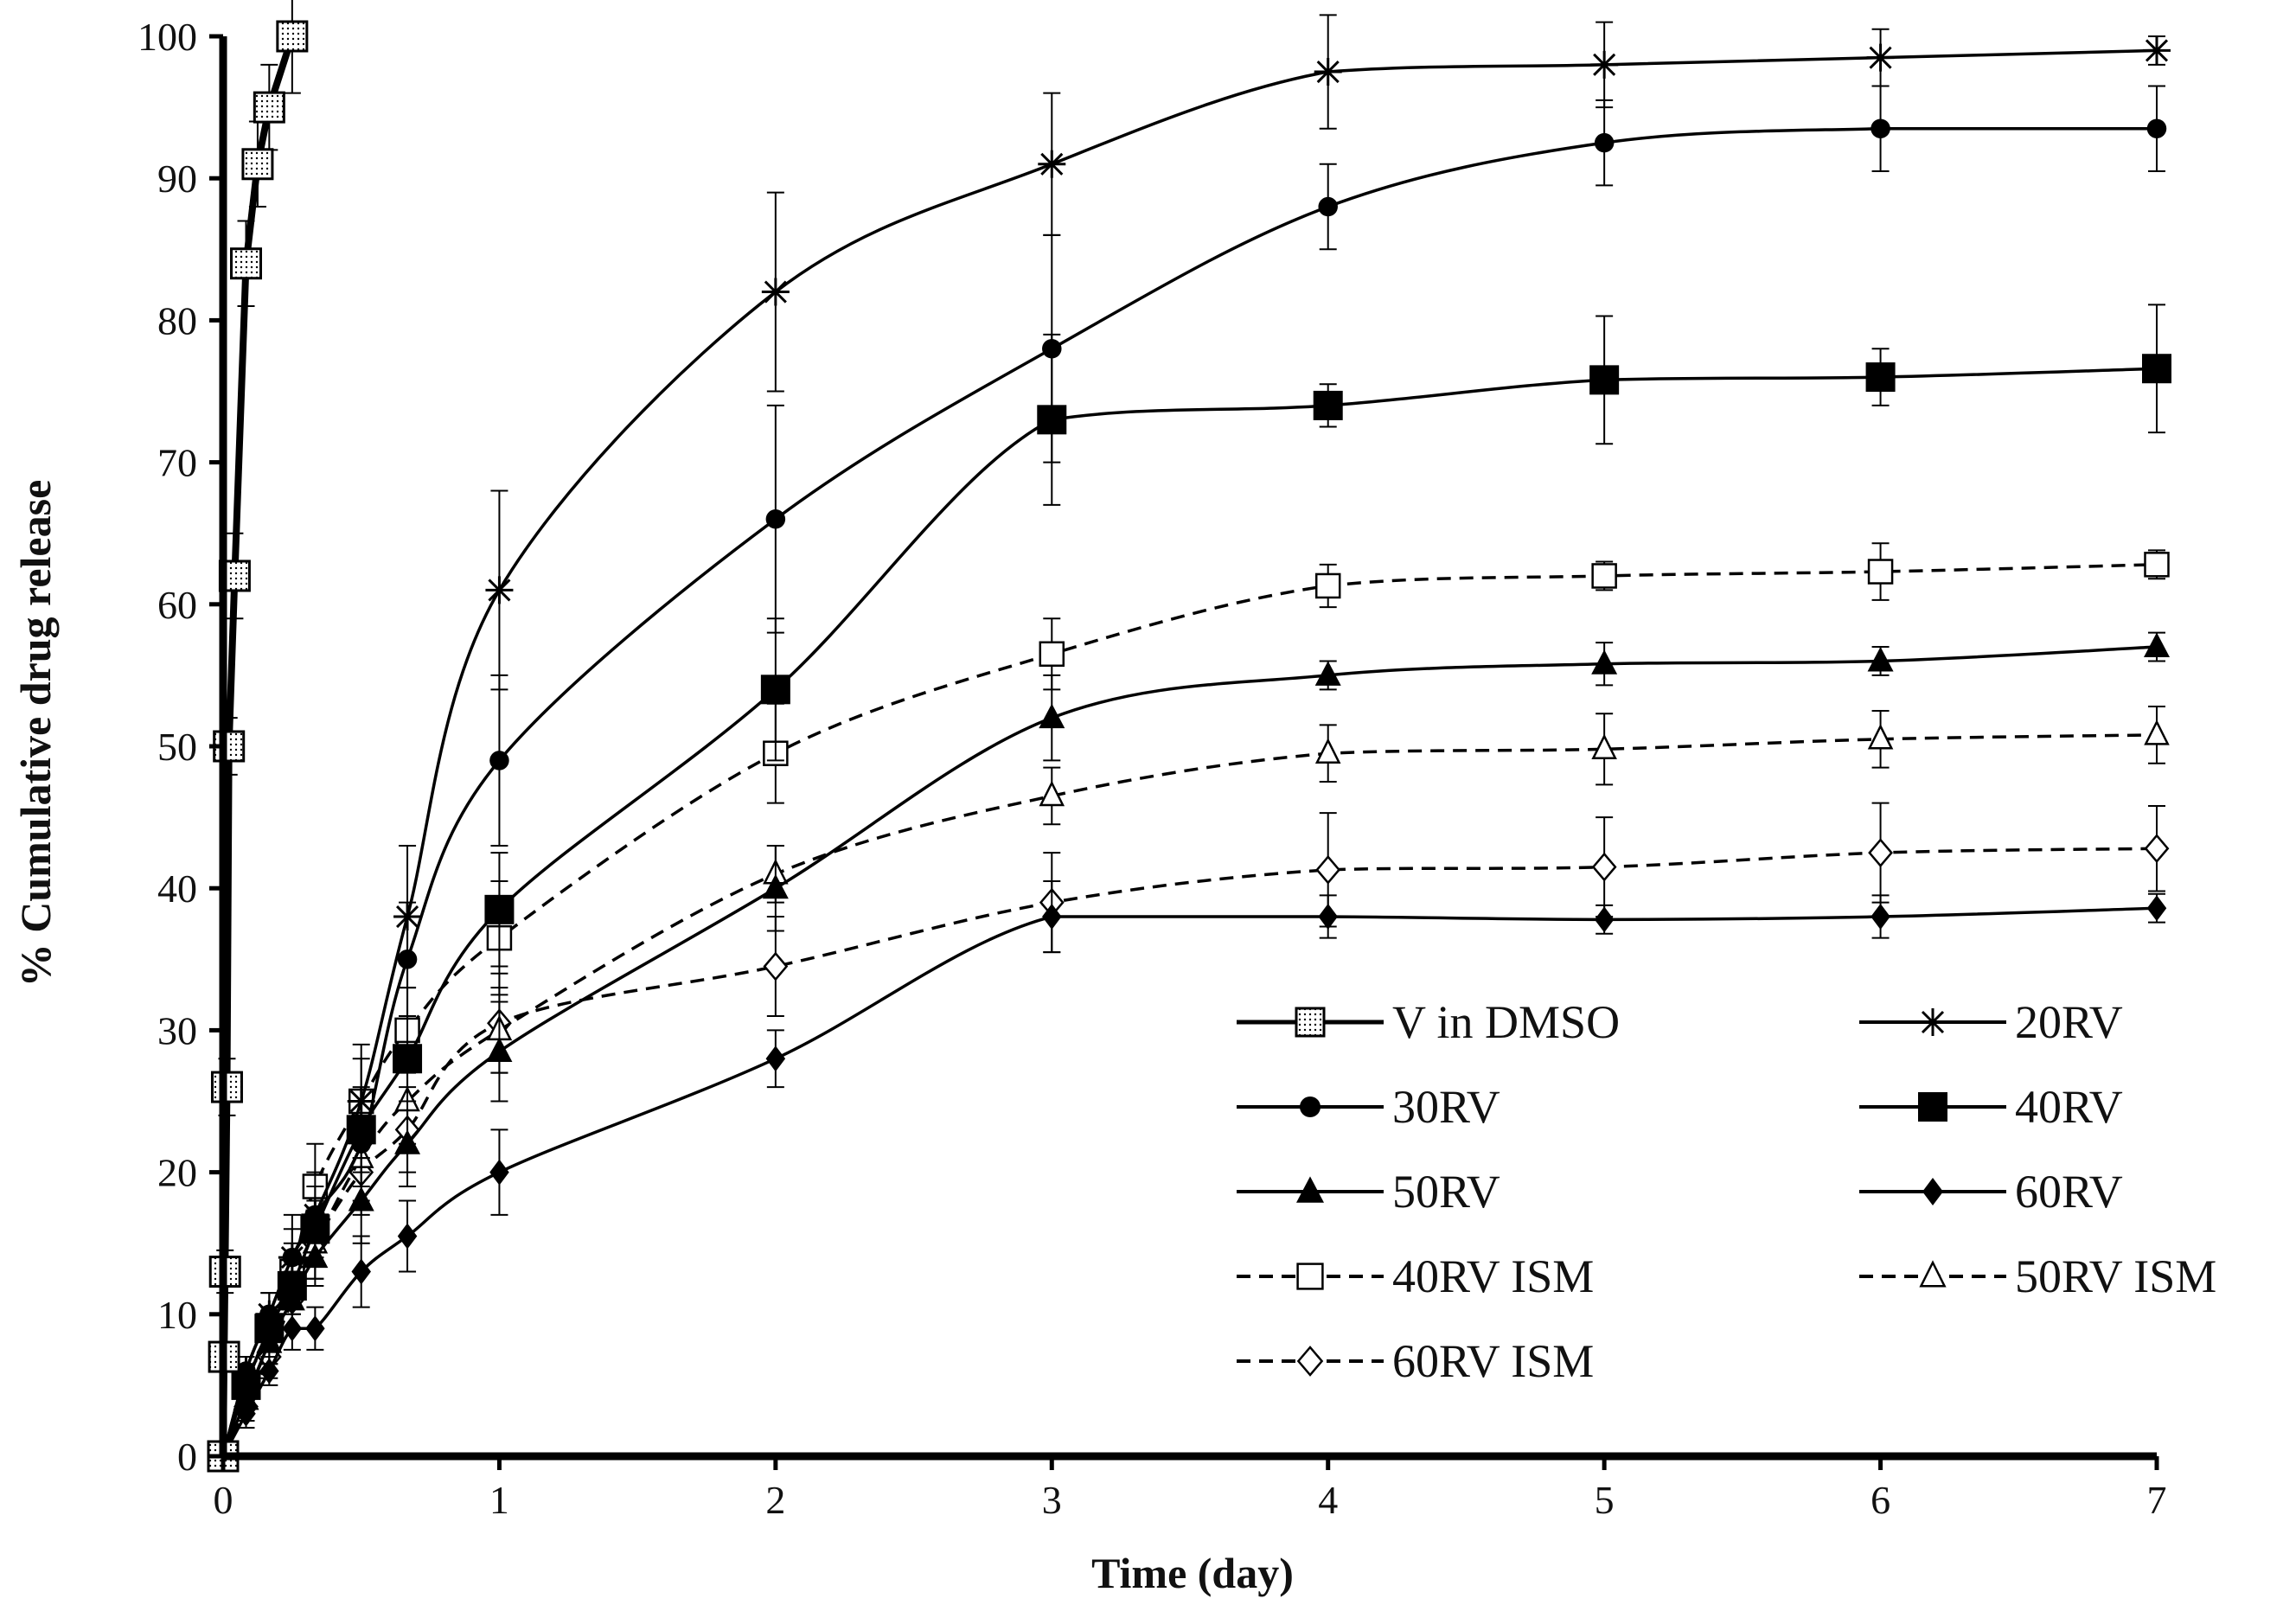 This screenshot has height=1624, width=2283. What do you see at coordinates (223, 1500) in the screenshot?
I see `x-tick-label: 0` at bounding box center [223, 1500].